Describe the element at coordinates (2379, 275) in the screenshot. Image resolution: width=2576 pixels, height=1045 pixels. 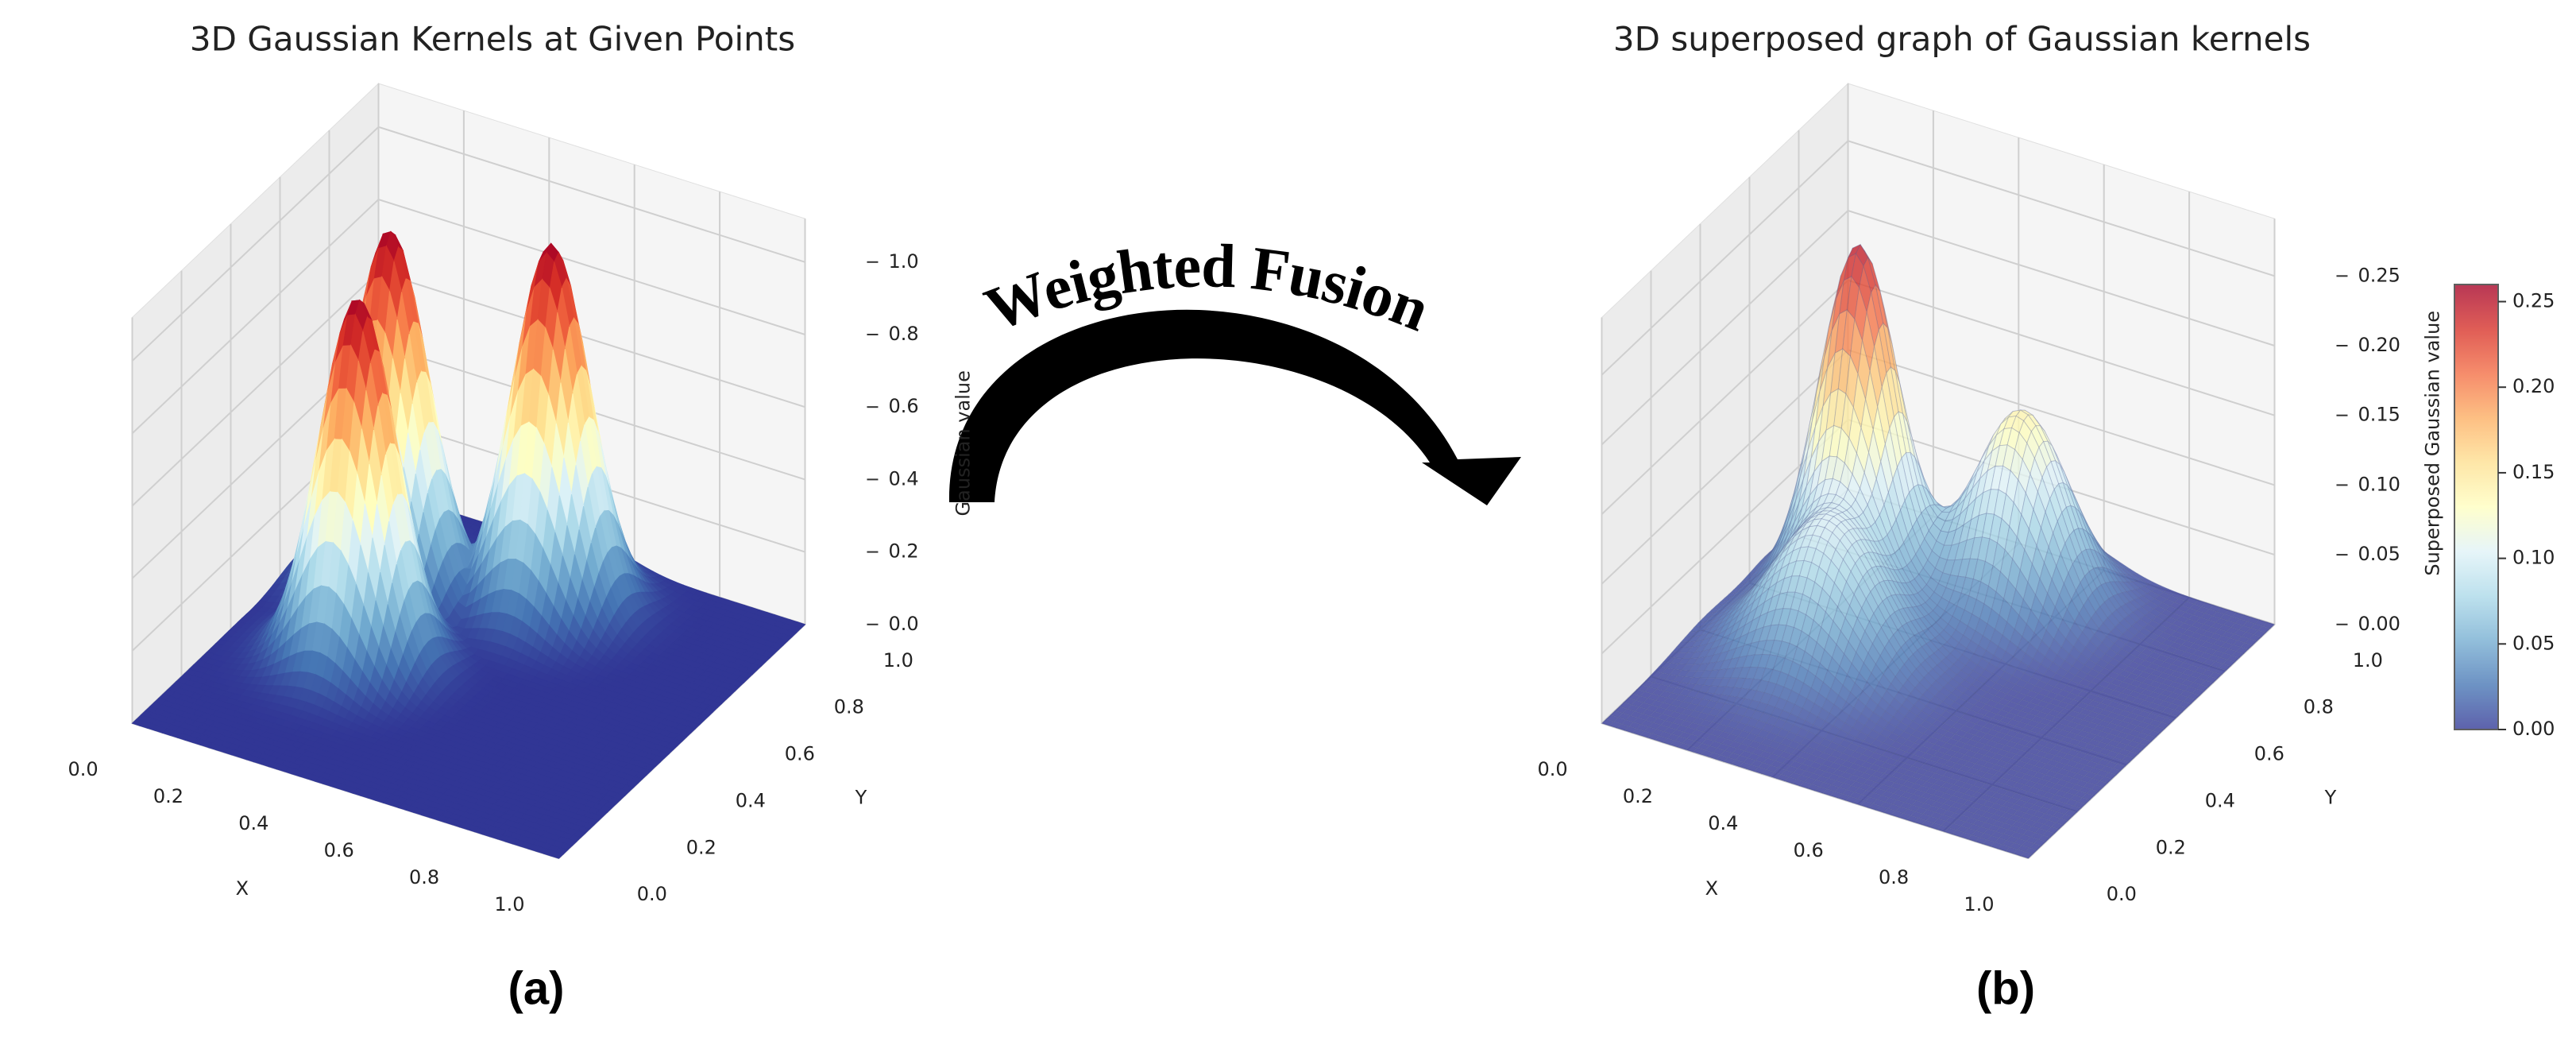
I see `z-tick-label: 0.25` at that location.